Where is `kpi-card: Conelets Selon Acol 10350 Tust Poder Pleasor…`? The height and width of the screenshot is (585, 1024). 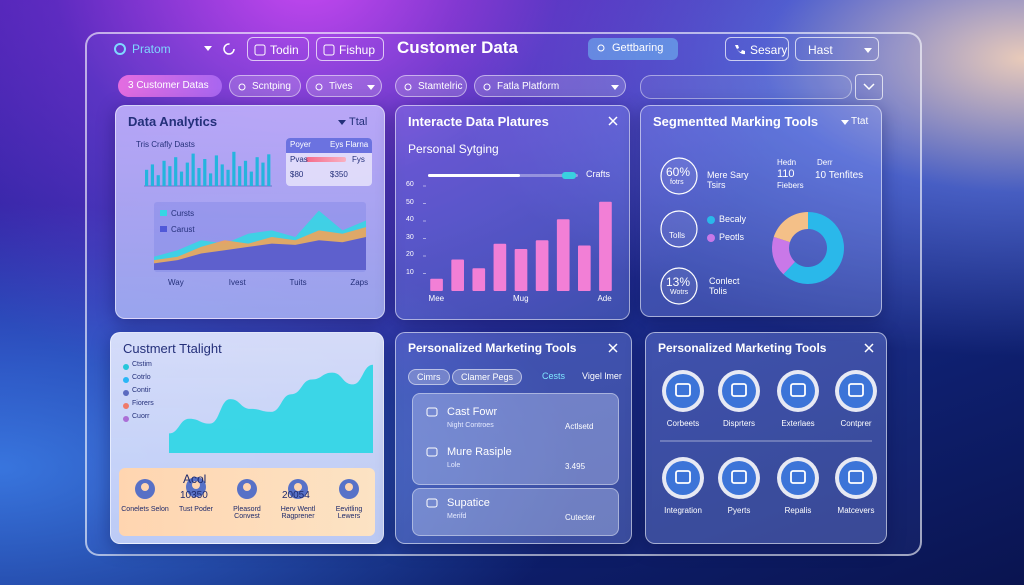
kpi-card: Conelets Selon Acol 10350 Tust Poder Pleasor… is located at coordinates (247, 502).